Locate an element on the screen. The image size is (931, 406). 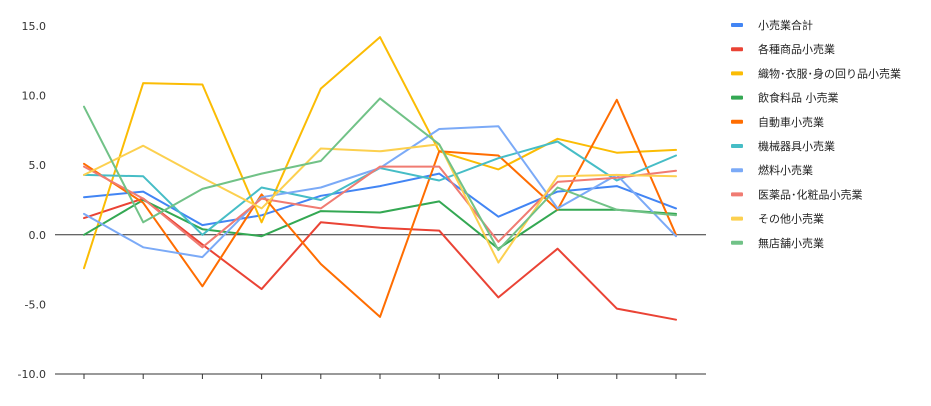
legend-item: 燃料小売業 is located at coordinates (772, 170).